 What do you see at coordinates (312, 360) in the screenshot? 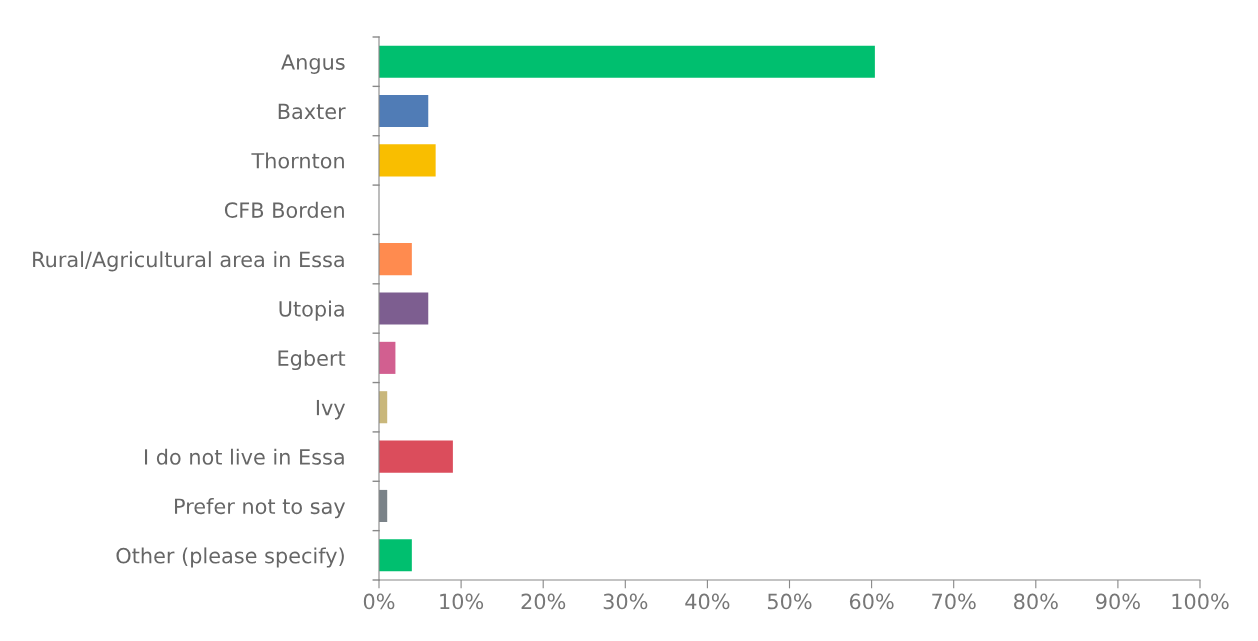
I see `y-tick-label: Egbert` at bounding box center [312, 360].